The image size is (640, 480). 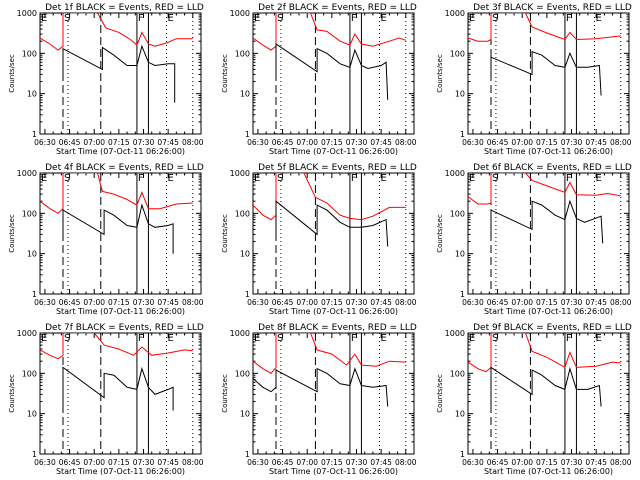 What do you see at coordinates (124, 8) in the screenshot?
I see `chart-title: Det 1f BLACK = Events, RED = LLD` at bounding box center [124, 8].